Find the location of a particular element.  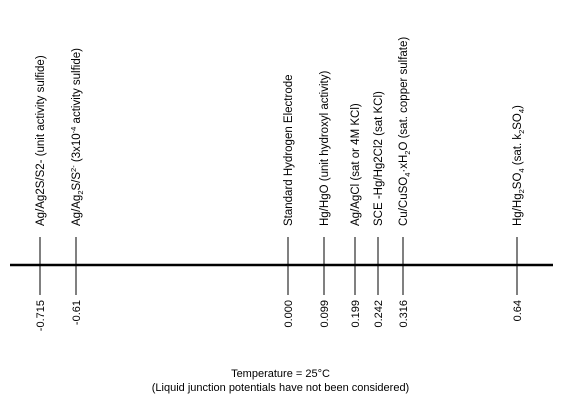

potential-value-she: 0.000 is located at coordinates (289, 314).